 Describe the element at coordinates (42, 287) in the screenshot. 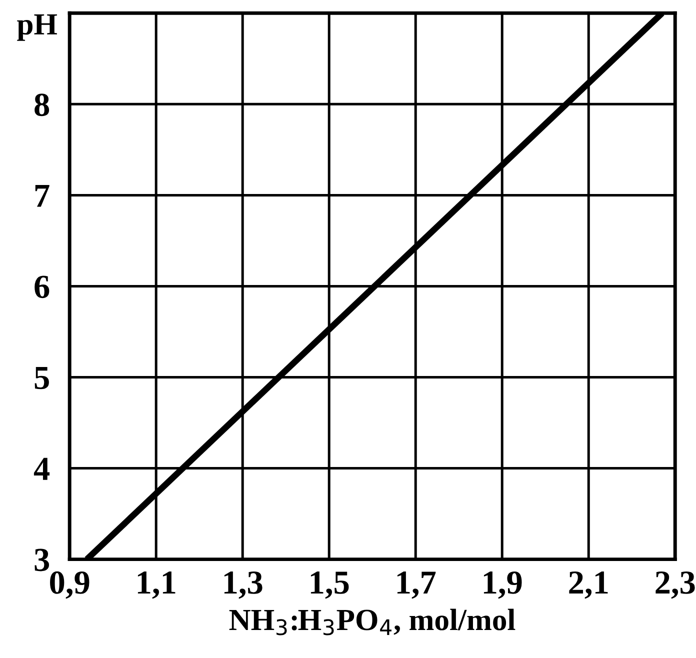

I see `y-tick-label: 6` at that location.